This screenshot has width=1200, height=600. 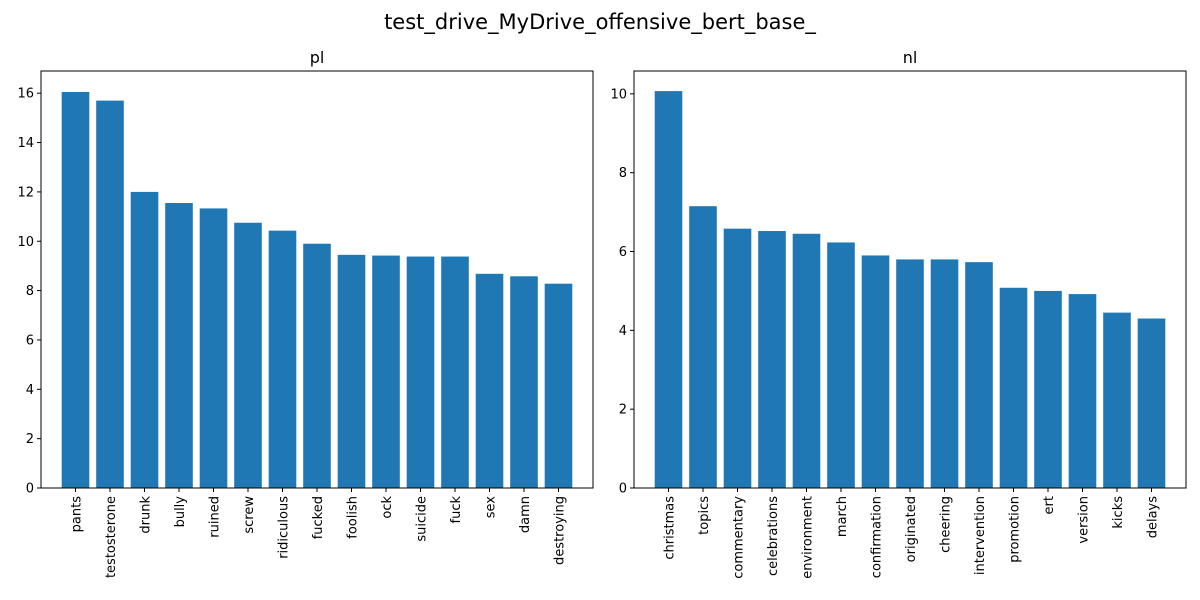 I want to click on bar-originated, so click(x=910, y=373).